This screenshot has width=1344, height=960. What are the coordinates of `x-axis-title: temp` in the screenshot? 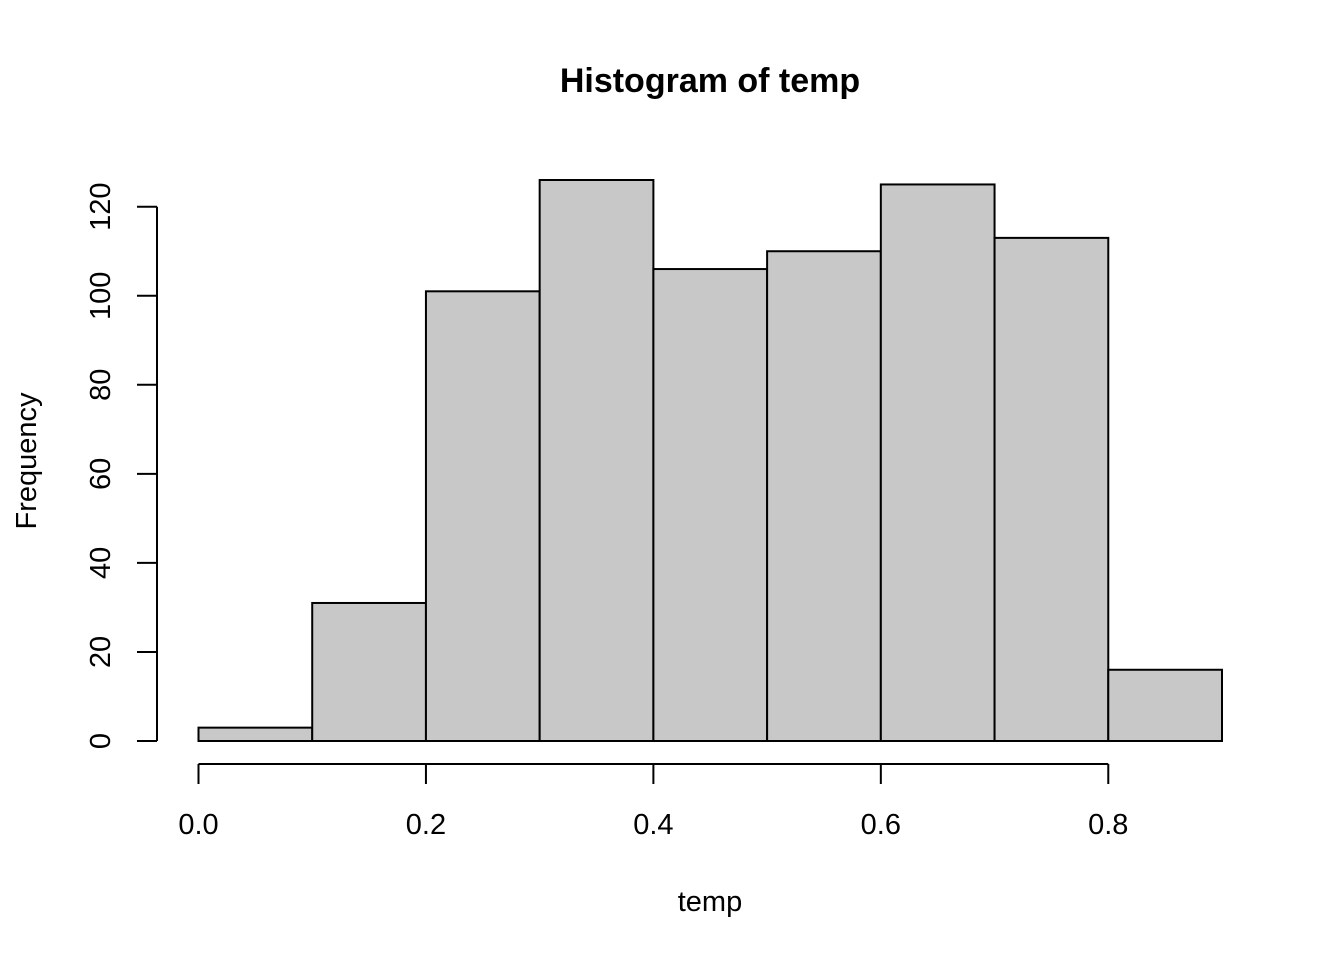 It's located at (710, 902).